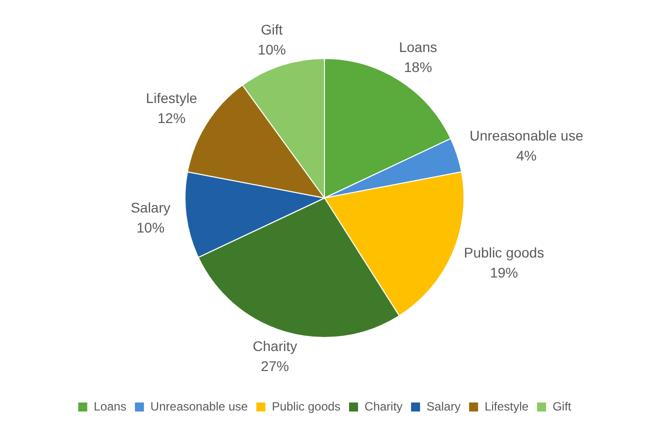  I want to click on legend-label: Public goods, so click(306, 406).